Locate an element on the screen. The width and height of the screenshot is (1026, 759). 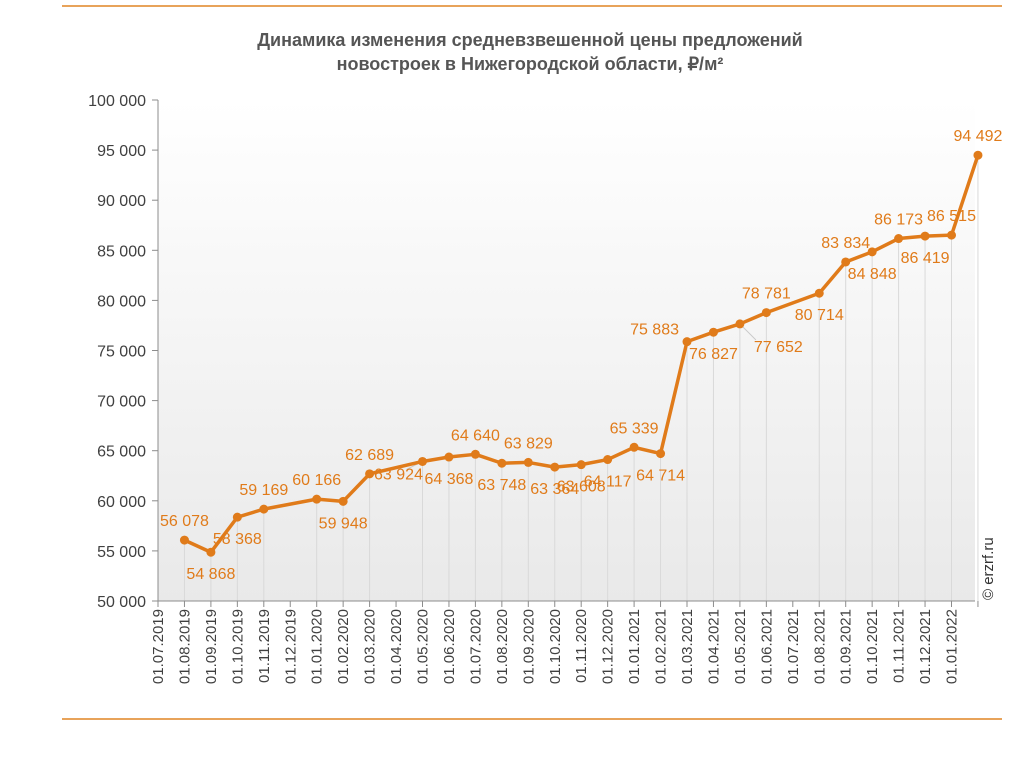
data-label: 75 883 is located at coordinates (654, 330).